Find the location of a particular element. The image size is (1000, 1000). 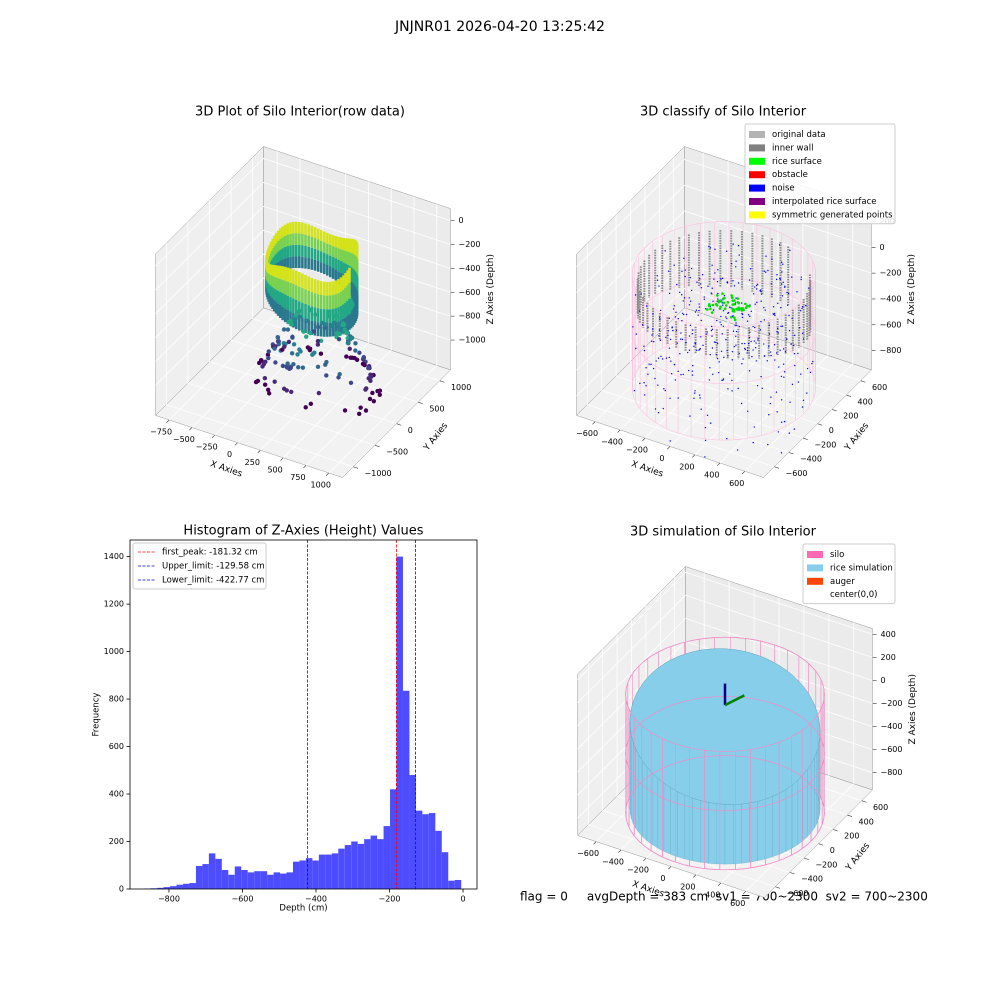

z-tick-label: 200 is located at coordinates (888, 657).